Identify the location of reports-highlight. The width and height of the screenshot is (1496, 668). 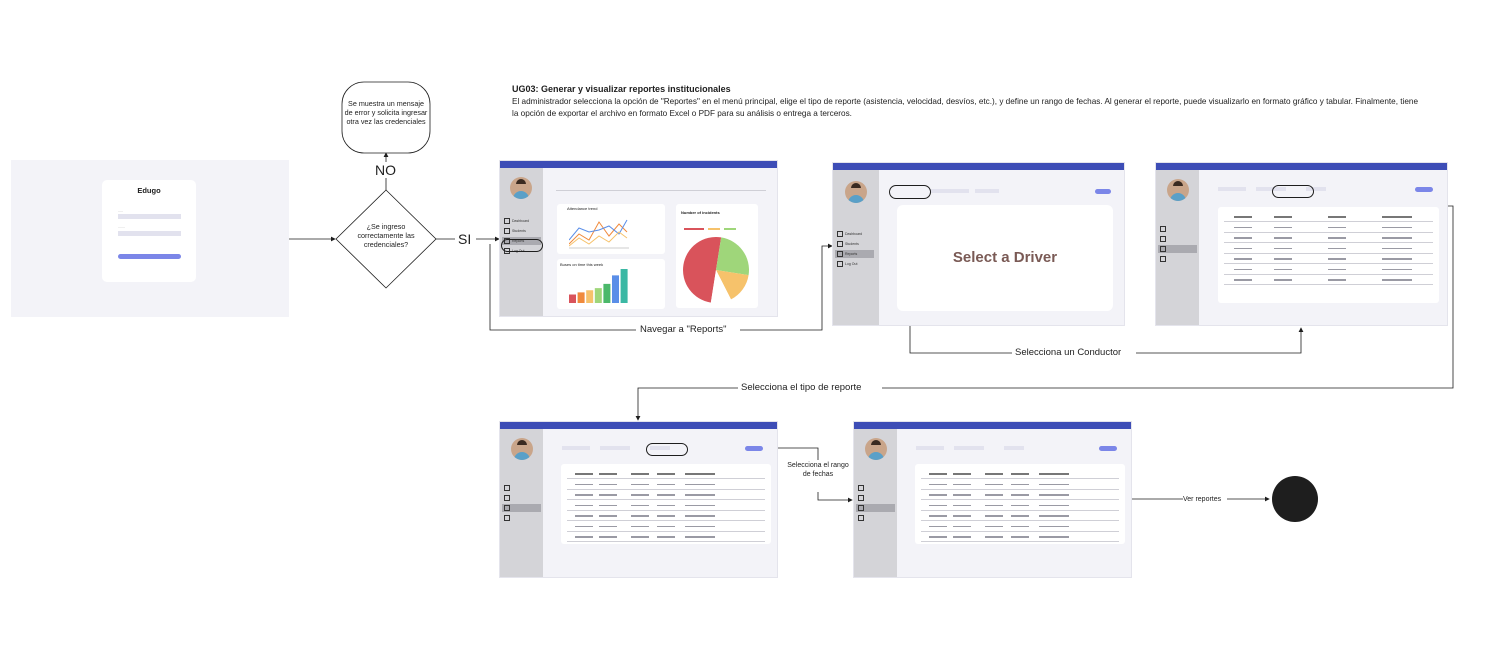
(522, 245).